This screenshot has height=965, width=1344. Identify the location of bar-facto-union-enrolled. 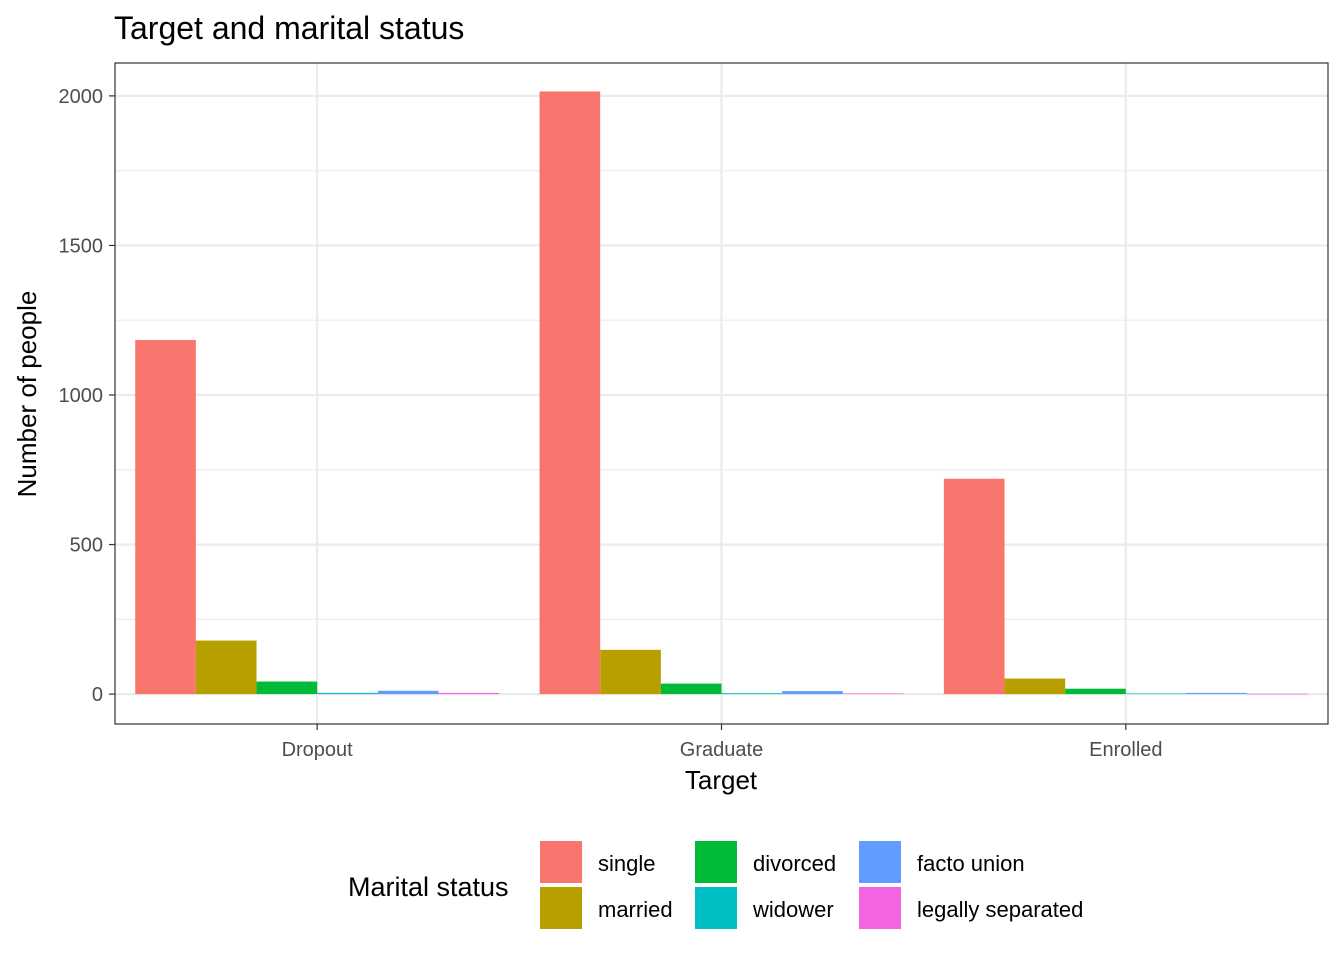
(1217, 693).